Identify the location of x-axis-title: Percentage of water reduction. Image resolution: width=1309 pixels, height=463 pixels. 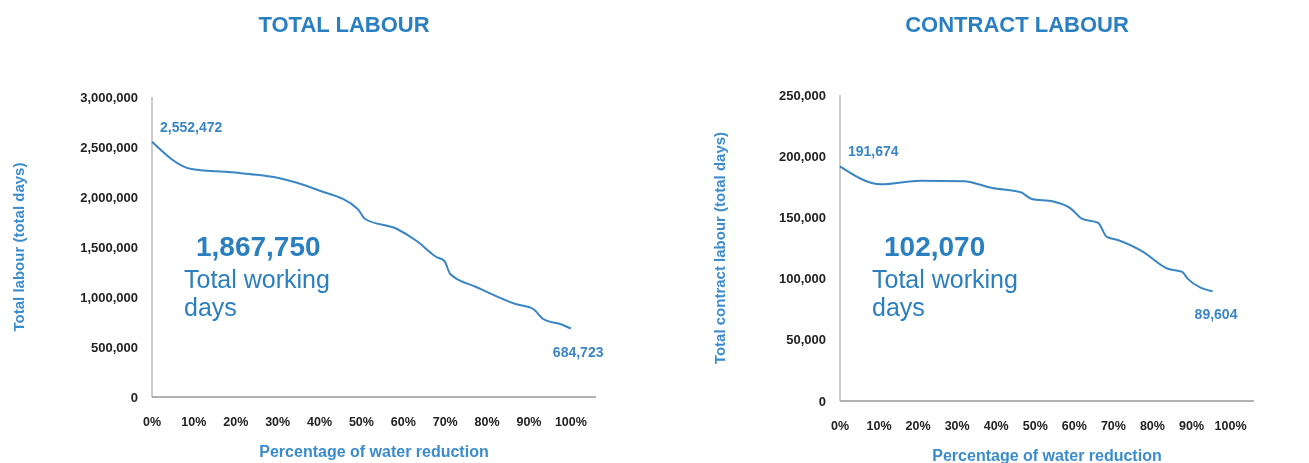
(374, 451).